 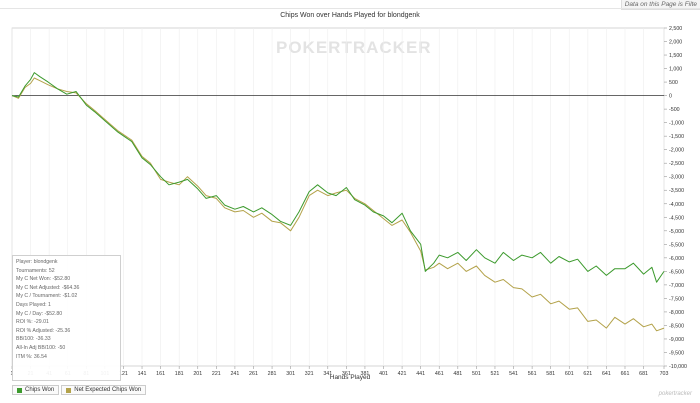 I want to click on x-axis-label: Hands Played, so click(x=350, y=377).